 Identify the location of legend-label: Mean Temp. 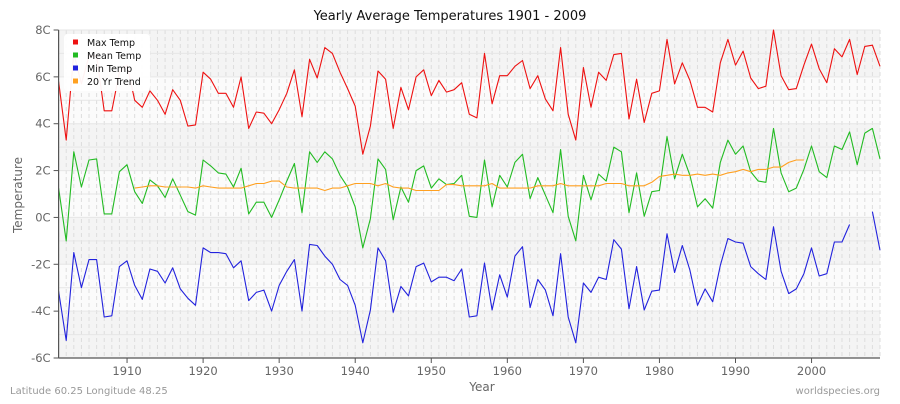
(114, 56).